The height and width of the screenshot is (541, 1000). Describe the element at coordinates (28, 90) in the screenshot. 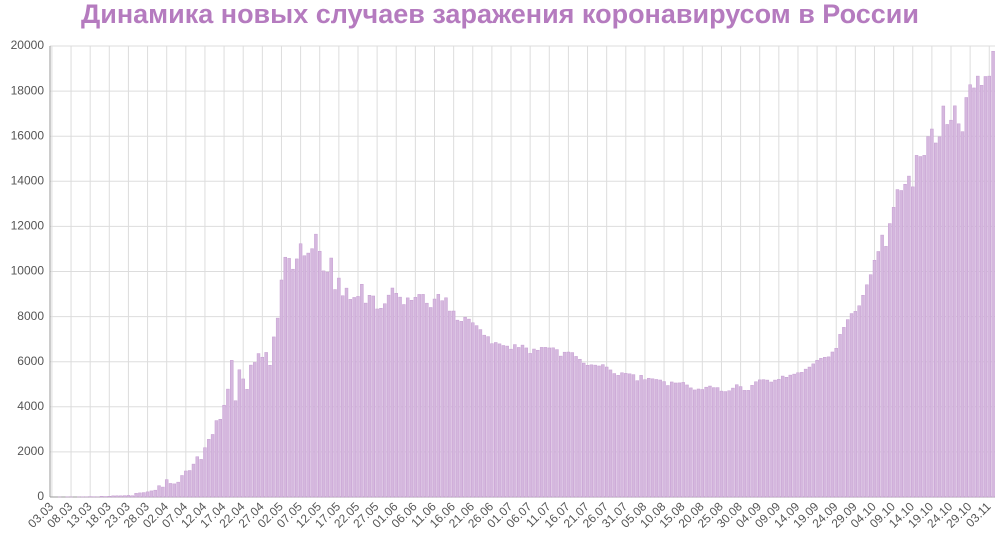

I see `y-tick-label: 18000` at that location.